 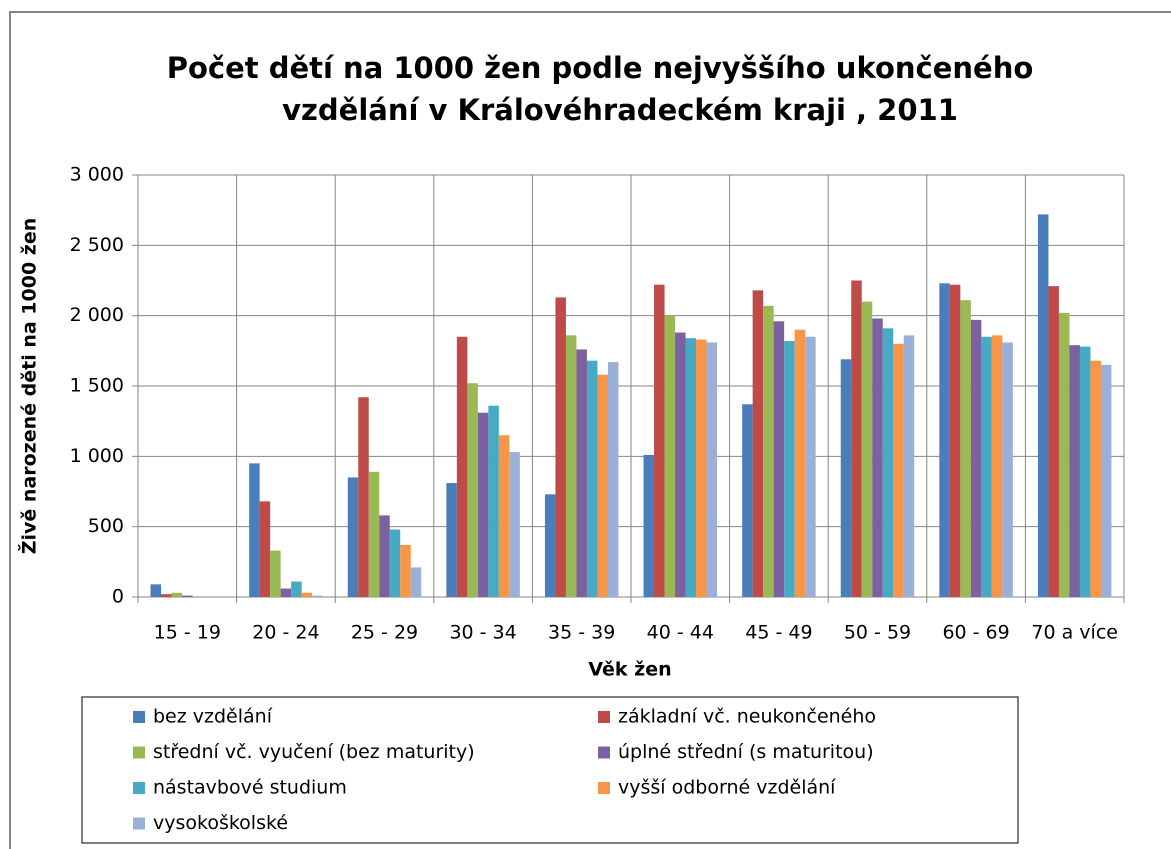 What do you see at coordinates (482, 633) in the screenshot?
I see `x-tick-label: 30 - 34` at bounding box center [482, 633].